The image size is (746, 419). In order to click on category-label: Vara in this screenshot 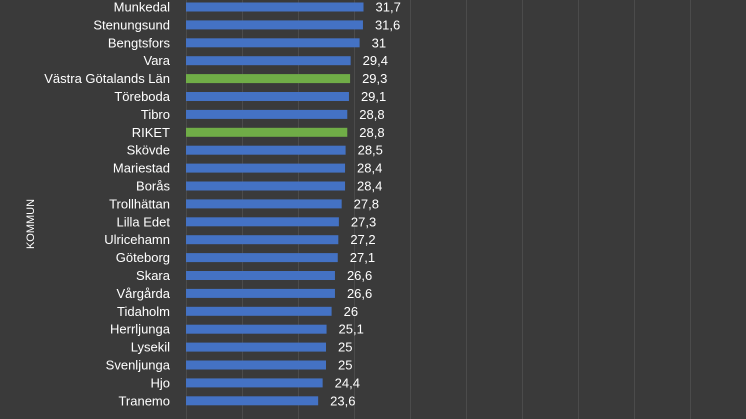, I will do `click(157, 60)`.